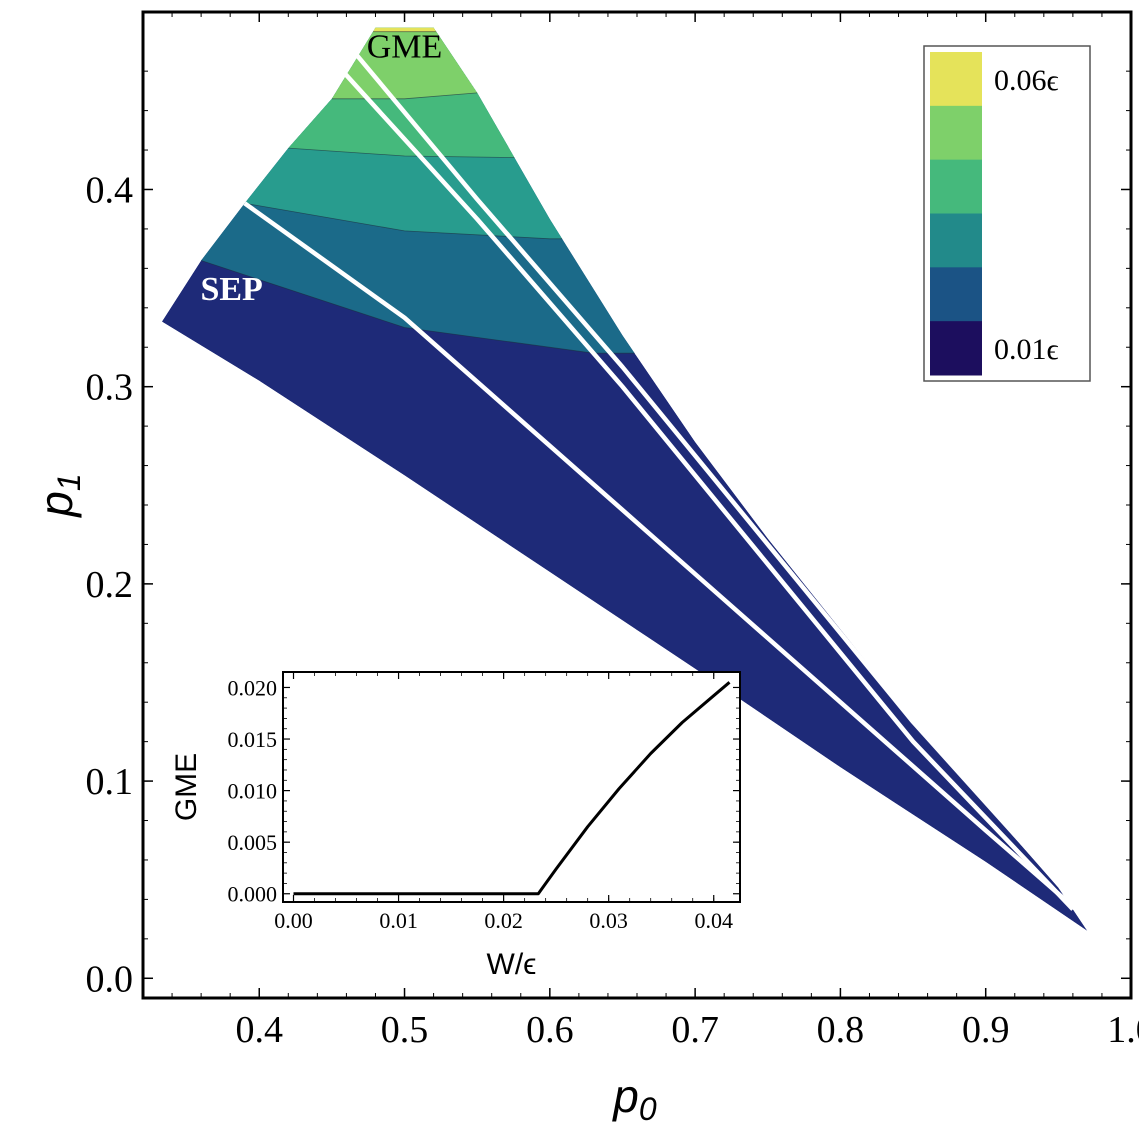  I want to click on y-axis-label: p1, so click(58, 495).